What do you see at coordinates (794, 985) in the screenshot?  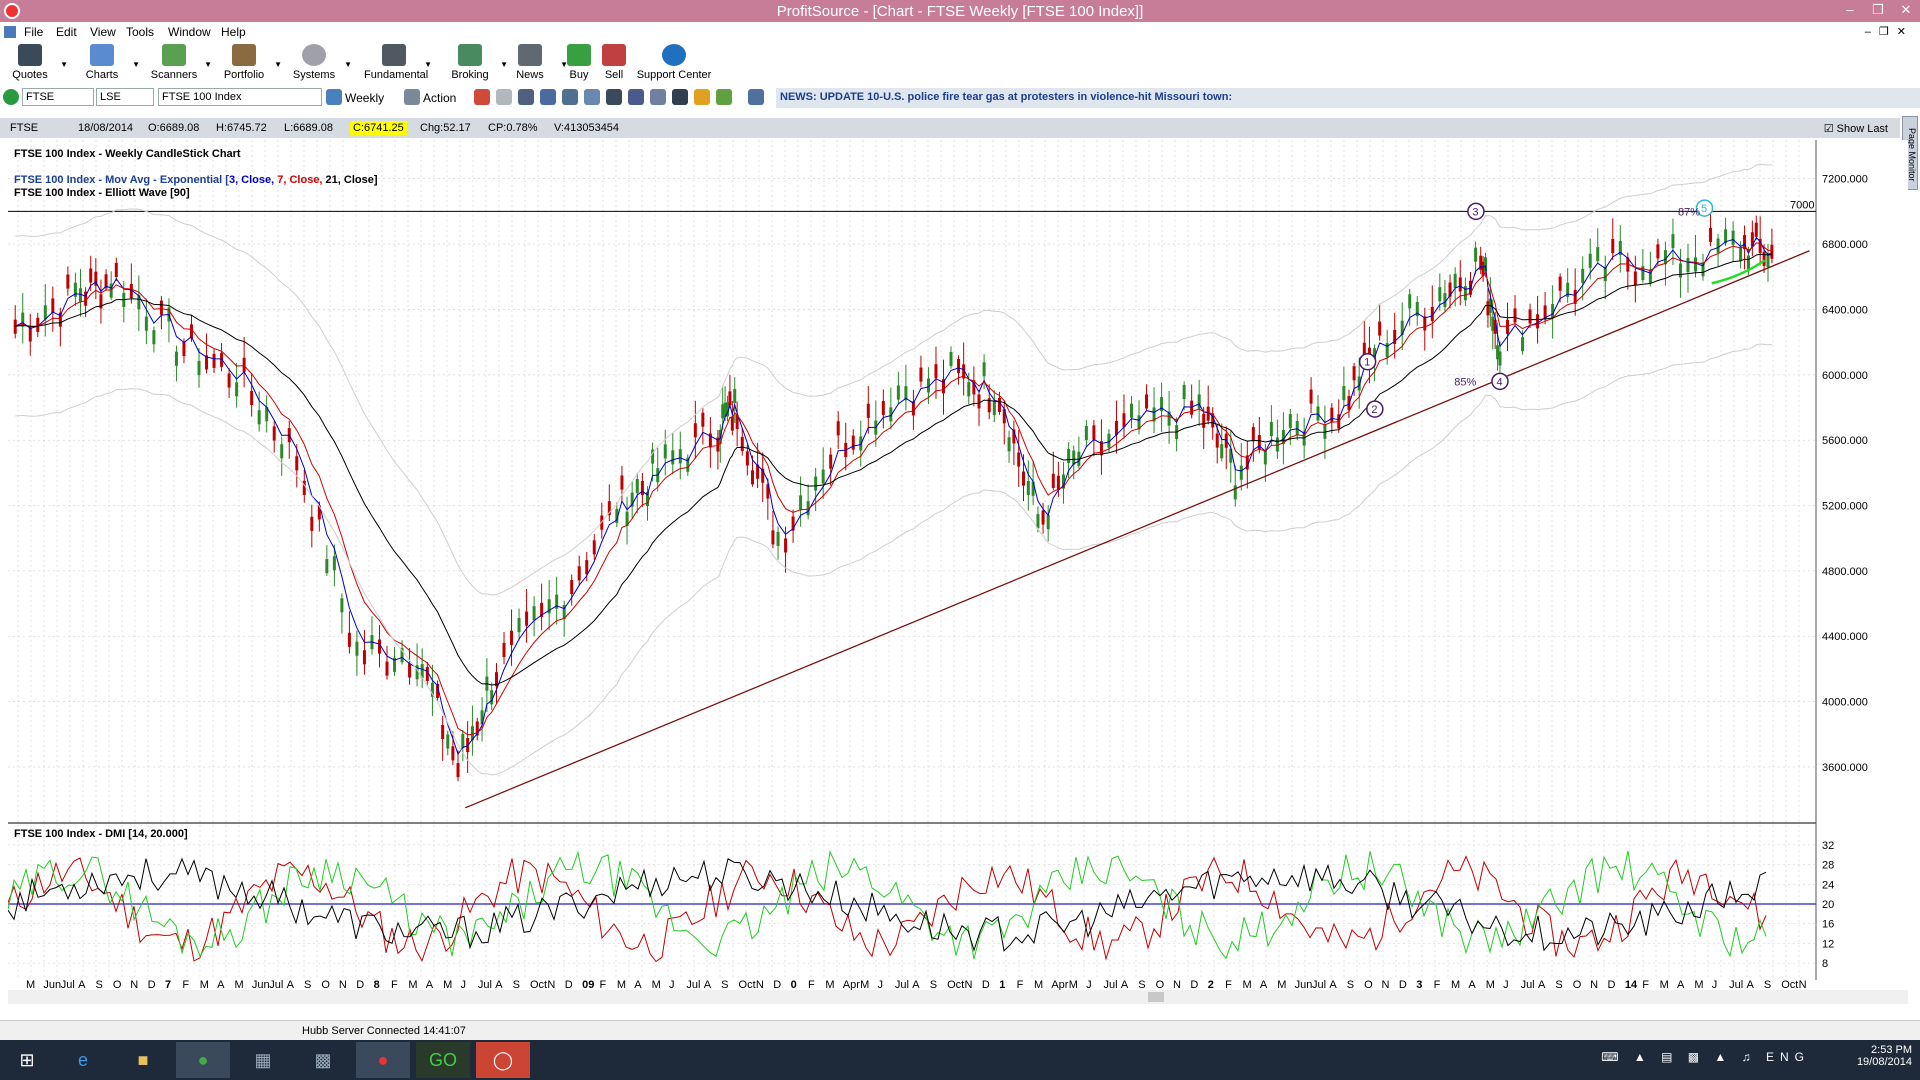 I see `xaxis-tick-label: 0` at bounding box center [794, 985].